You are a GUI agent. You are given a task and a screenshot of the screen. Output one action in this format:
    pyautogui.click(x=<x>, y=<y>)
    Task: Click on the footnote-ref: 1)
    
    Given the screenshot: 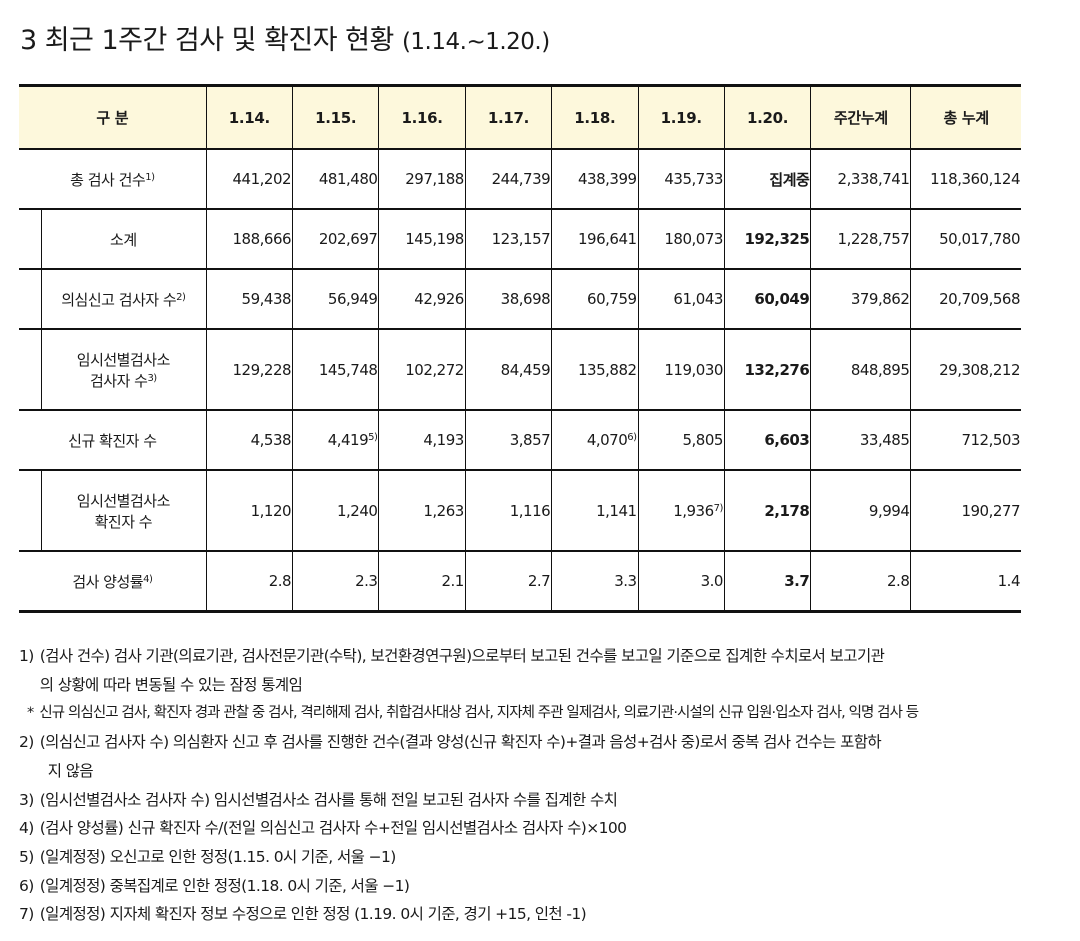 What is the action you would take?
    pyautogui.click(x=150, y=177)
    